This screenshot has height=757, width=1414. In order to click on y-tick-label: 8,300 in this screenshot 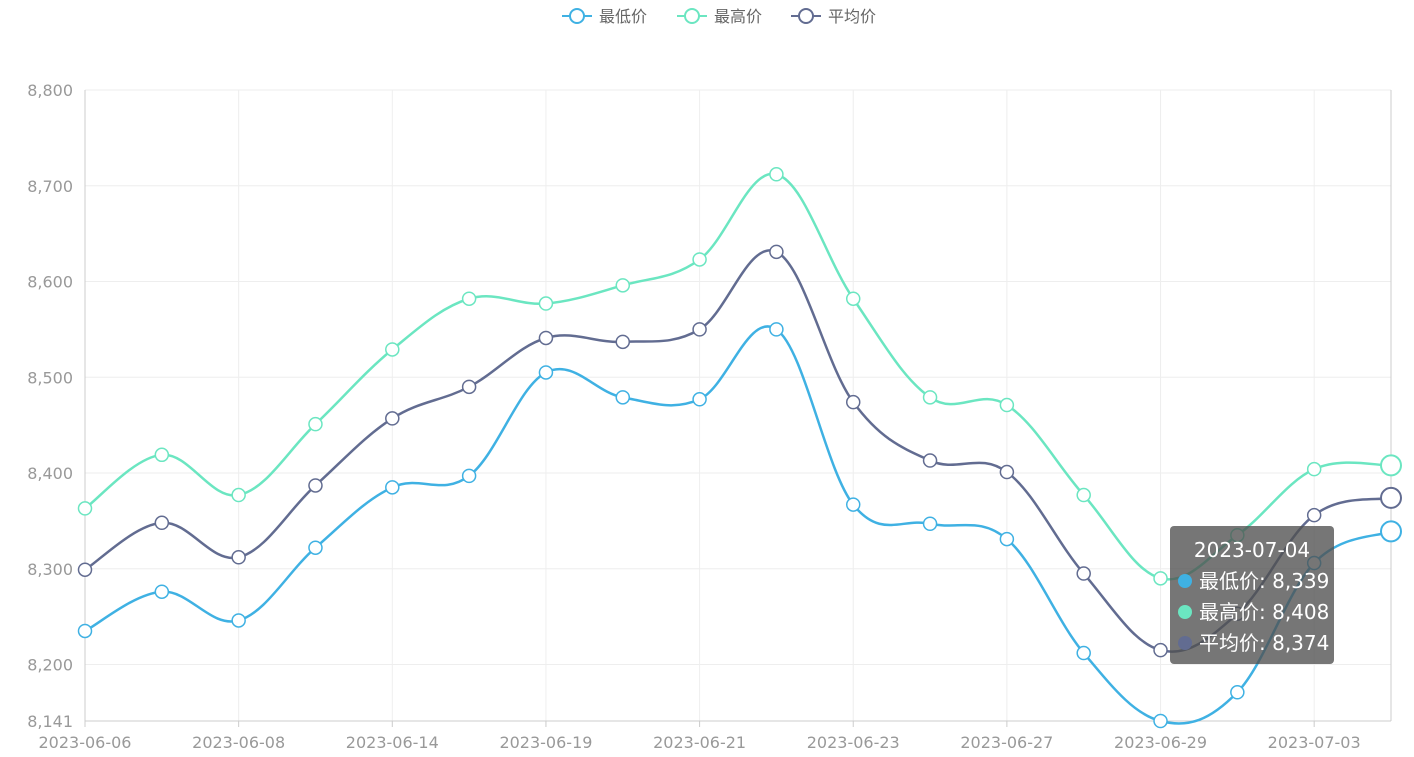, I will do `click(50, 569)`.